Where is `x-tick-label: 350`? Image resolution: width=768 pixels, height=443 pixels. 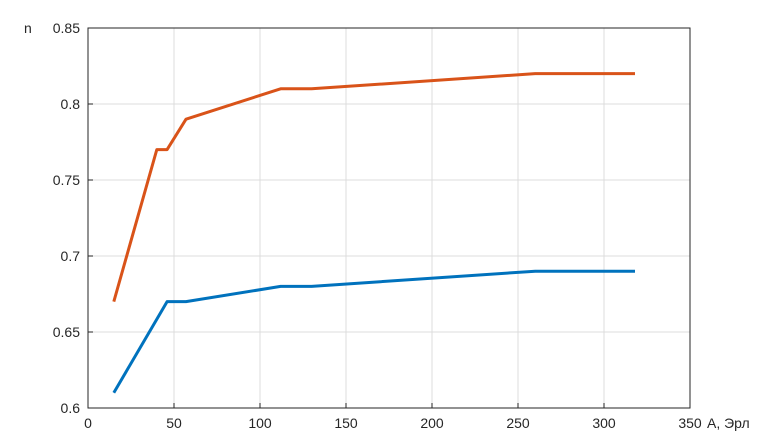
x-tick-label: 350 is located at coordinates (690, 423).